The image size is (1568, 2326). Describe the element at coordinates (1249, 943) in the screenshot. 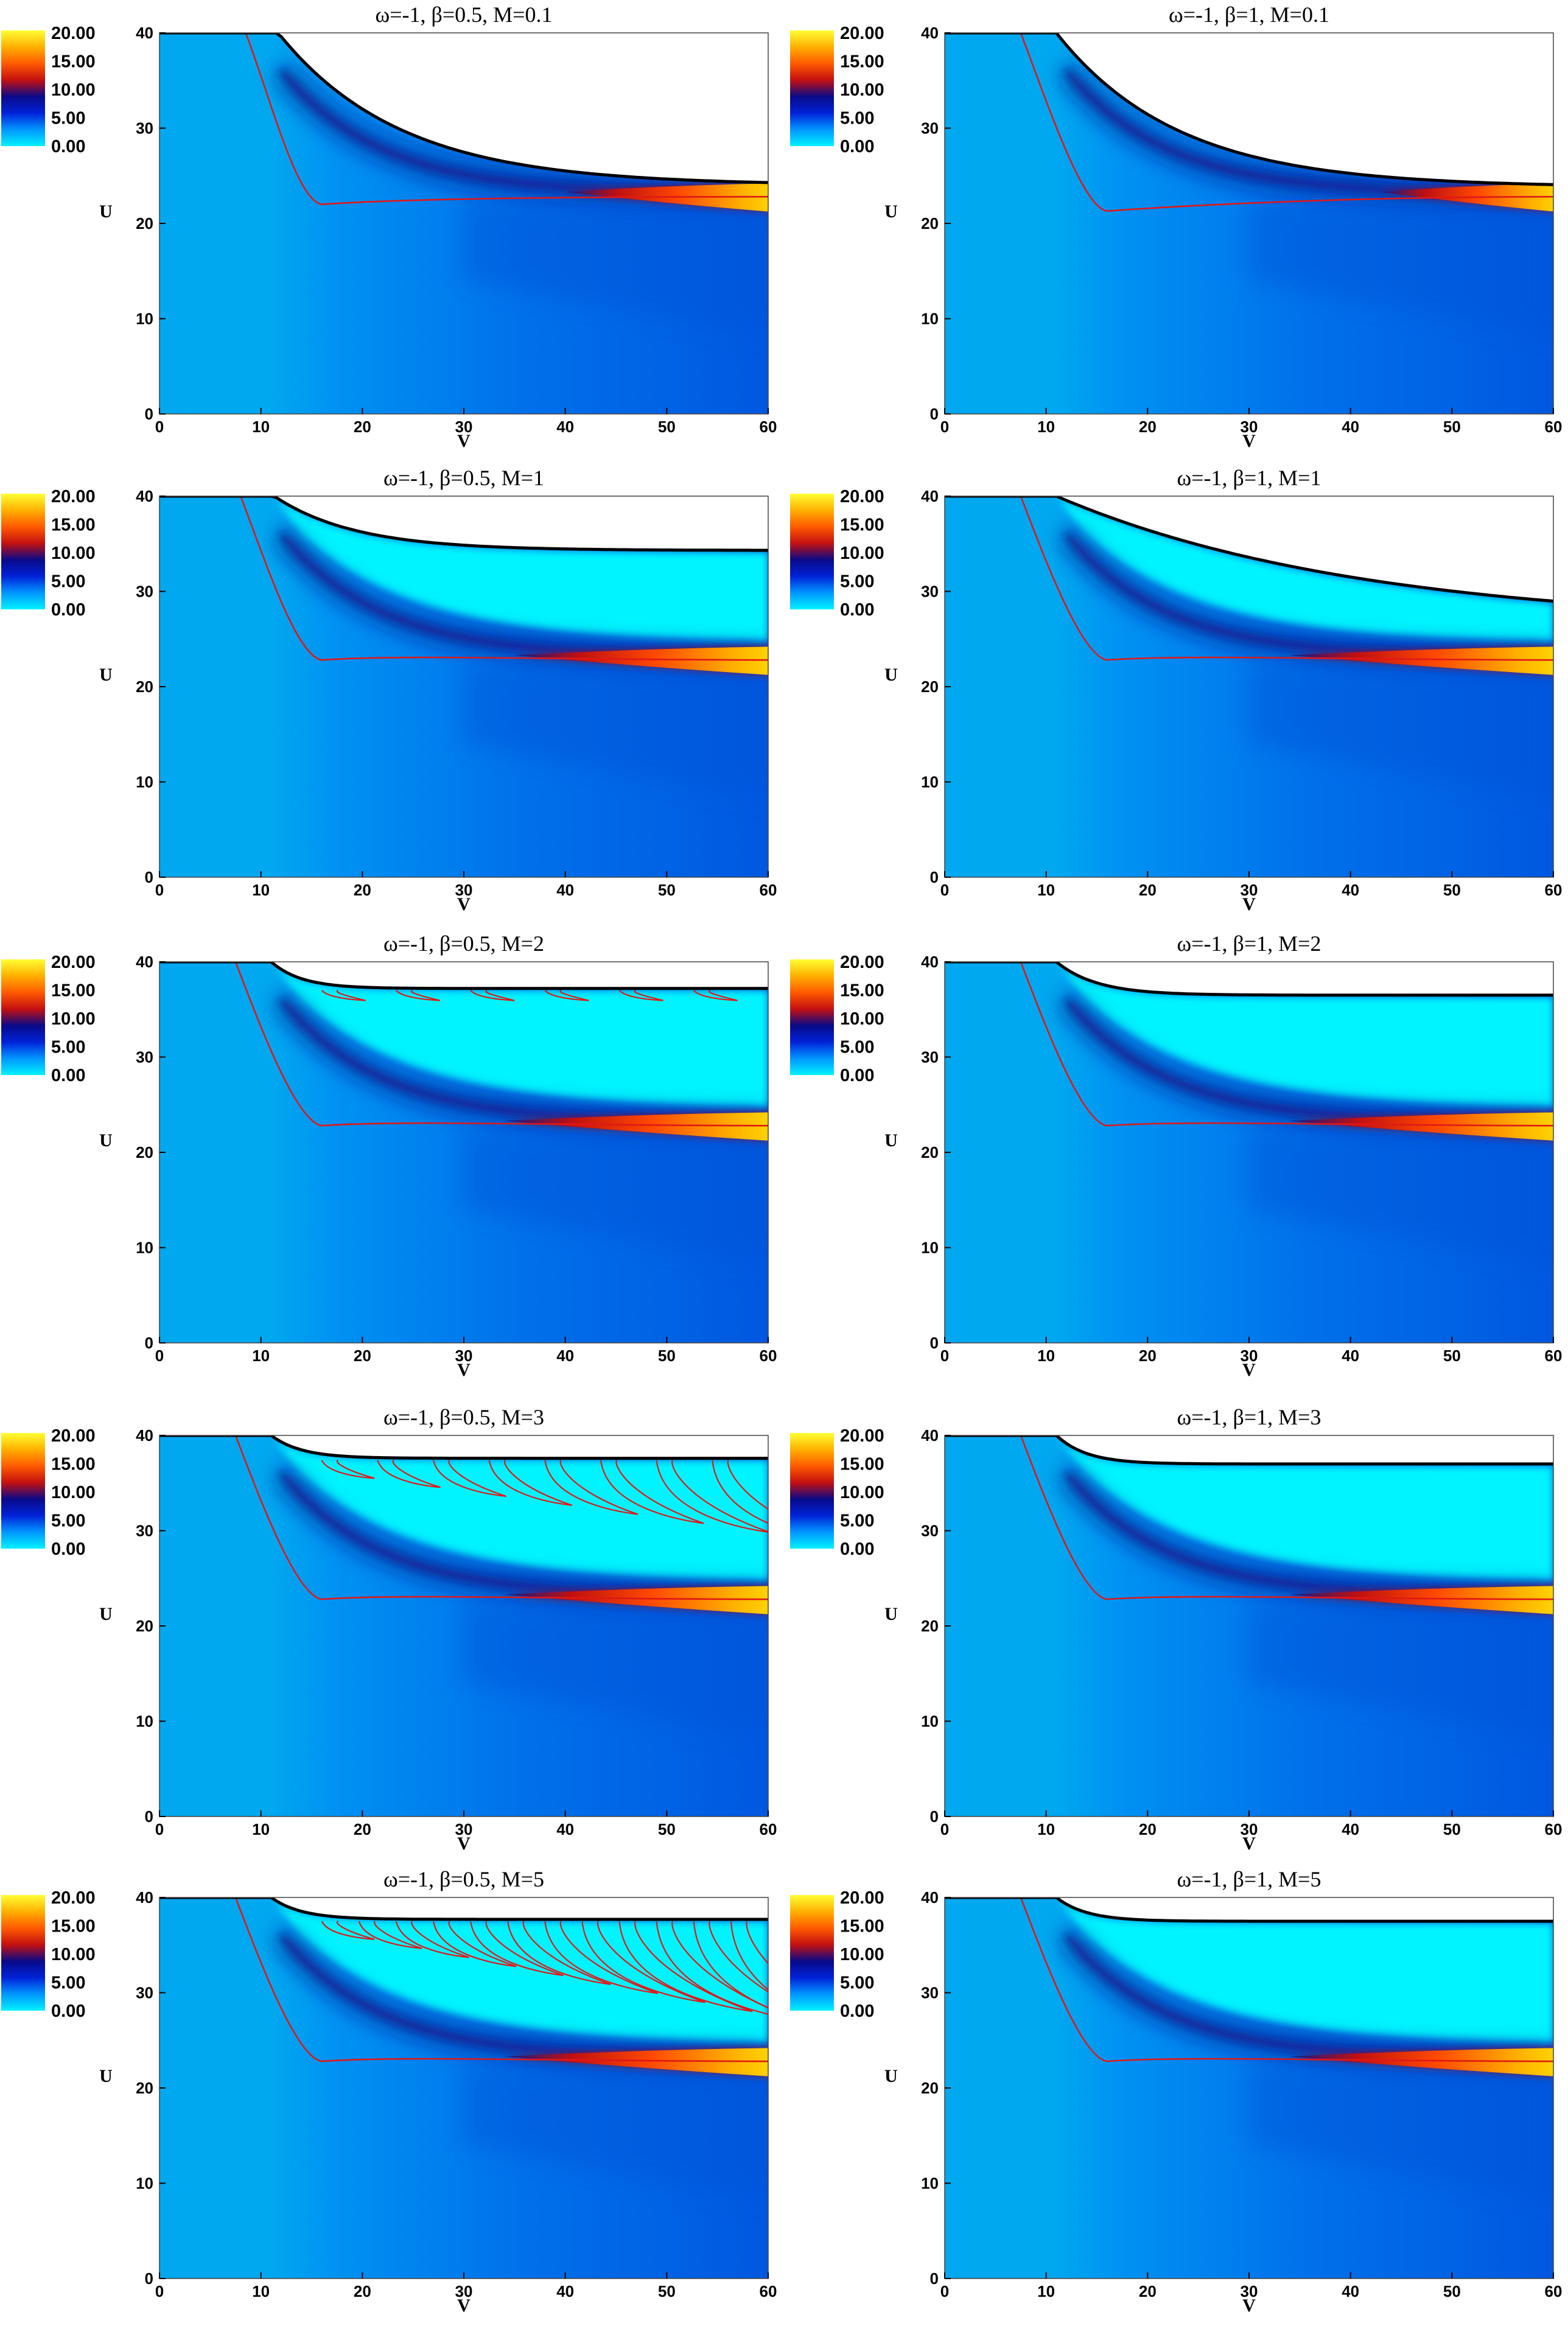

I see `panel-title: ω=-1, β=1, M=2` at that location.